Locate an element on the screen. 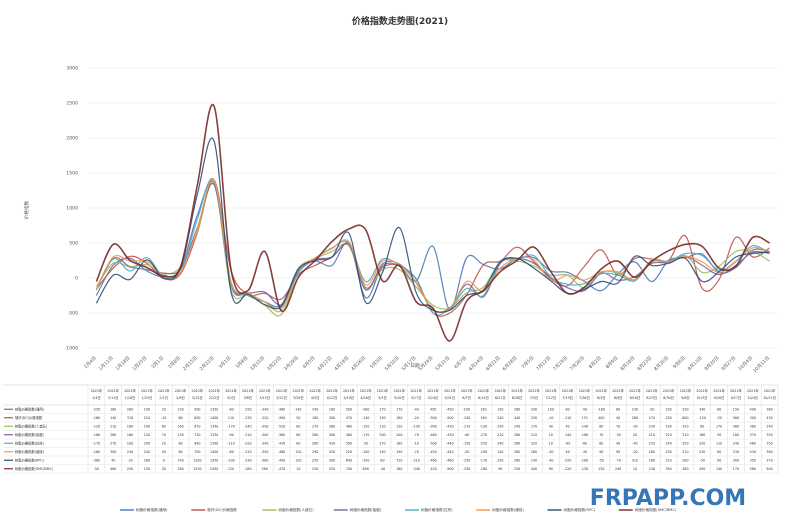 Image resolution: width=800 pixels, height=517 pixels. table-cell: 500 is located at coordinates (349, 410).